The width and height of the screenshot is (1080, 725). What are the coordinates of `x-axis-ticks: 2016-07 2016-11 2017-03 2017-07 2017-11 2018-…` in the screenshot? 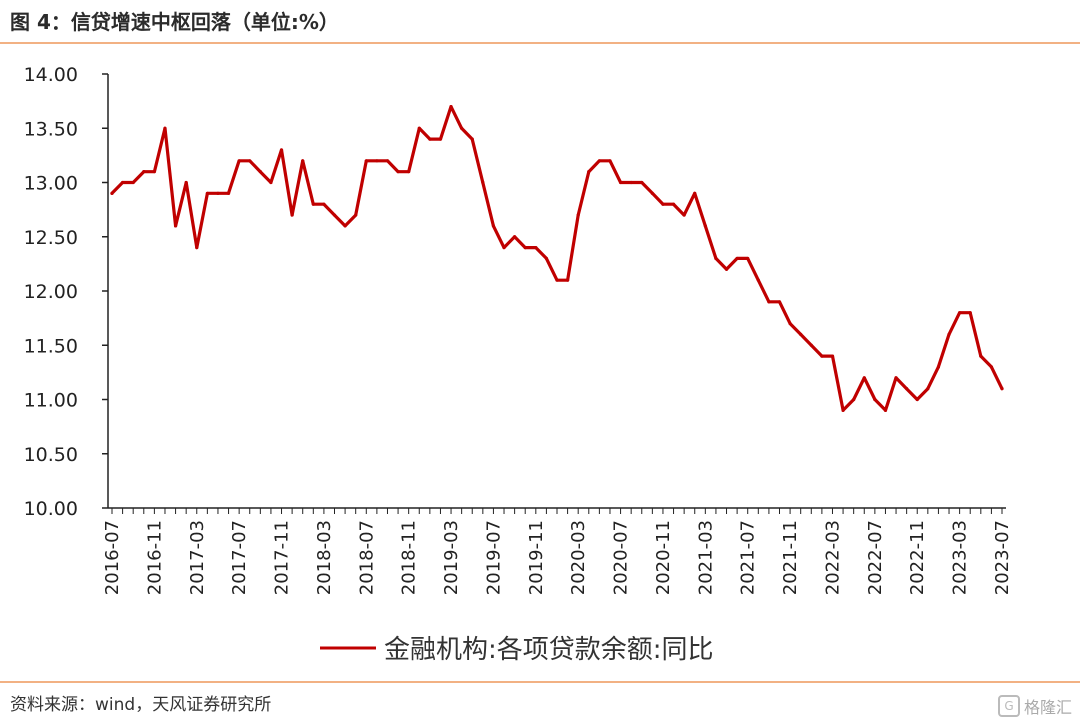 It's located at (557, 551).